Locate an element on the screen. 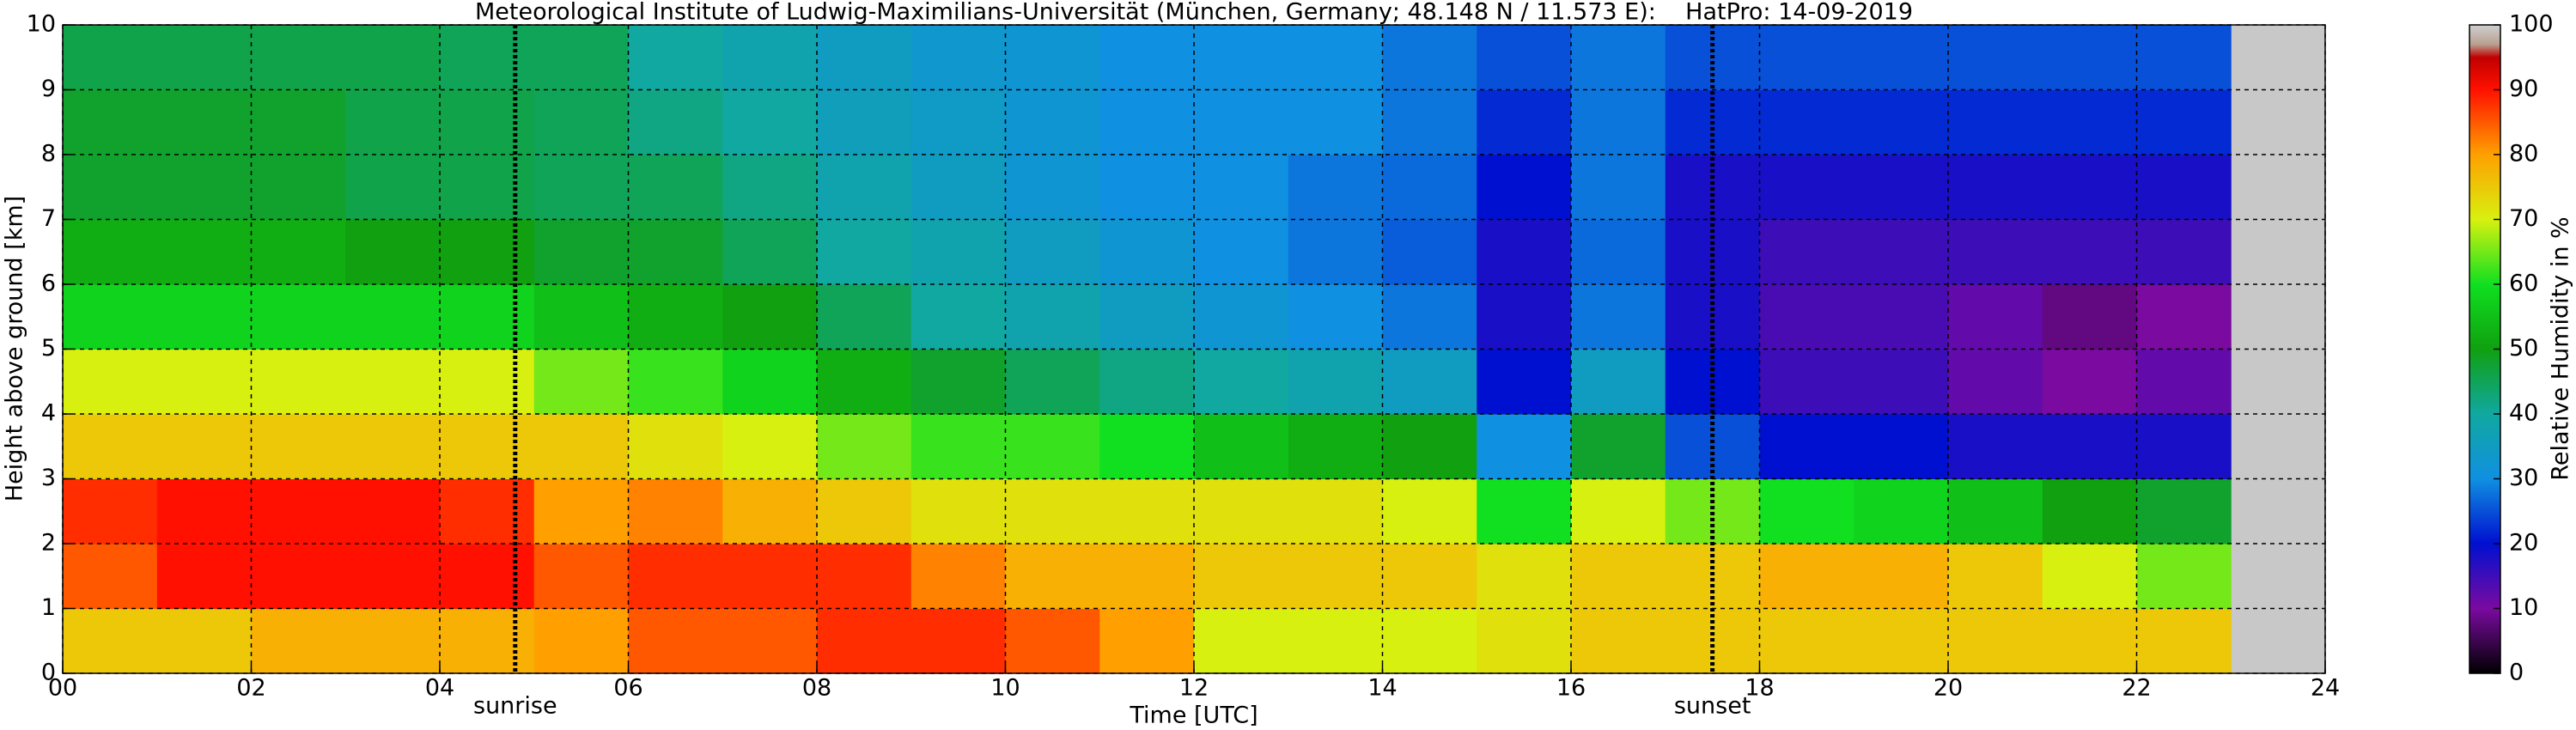 This screenshot has height=730, width=2576. colorbar-tick-label: 60 is located at coordinates (2523, 284).